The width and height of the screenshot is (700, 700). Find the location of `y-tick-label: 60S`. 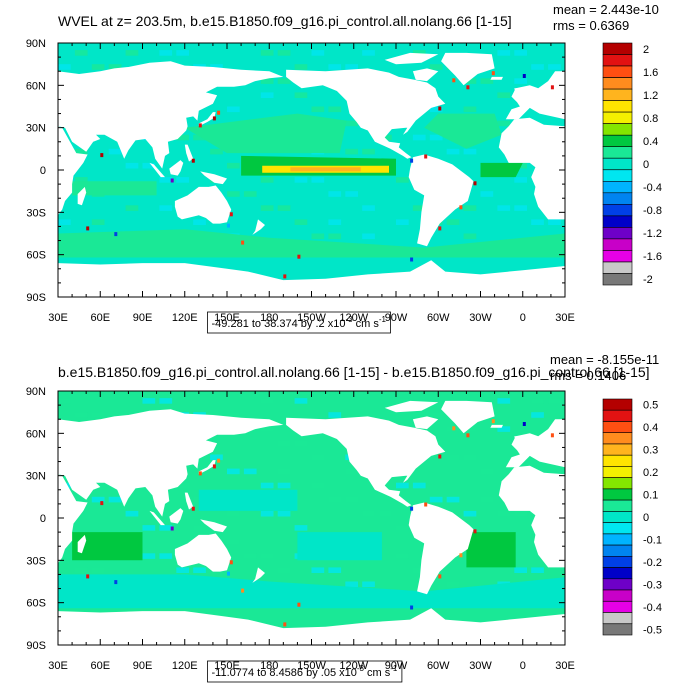

y-tick-label: 60S is located at coordinates (36, 604).